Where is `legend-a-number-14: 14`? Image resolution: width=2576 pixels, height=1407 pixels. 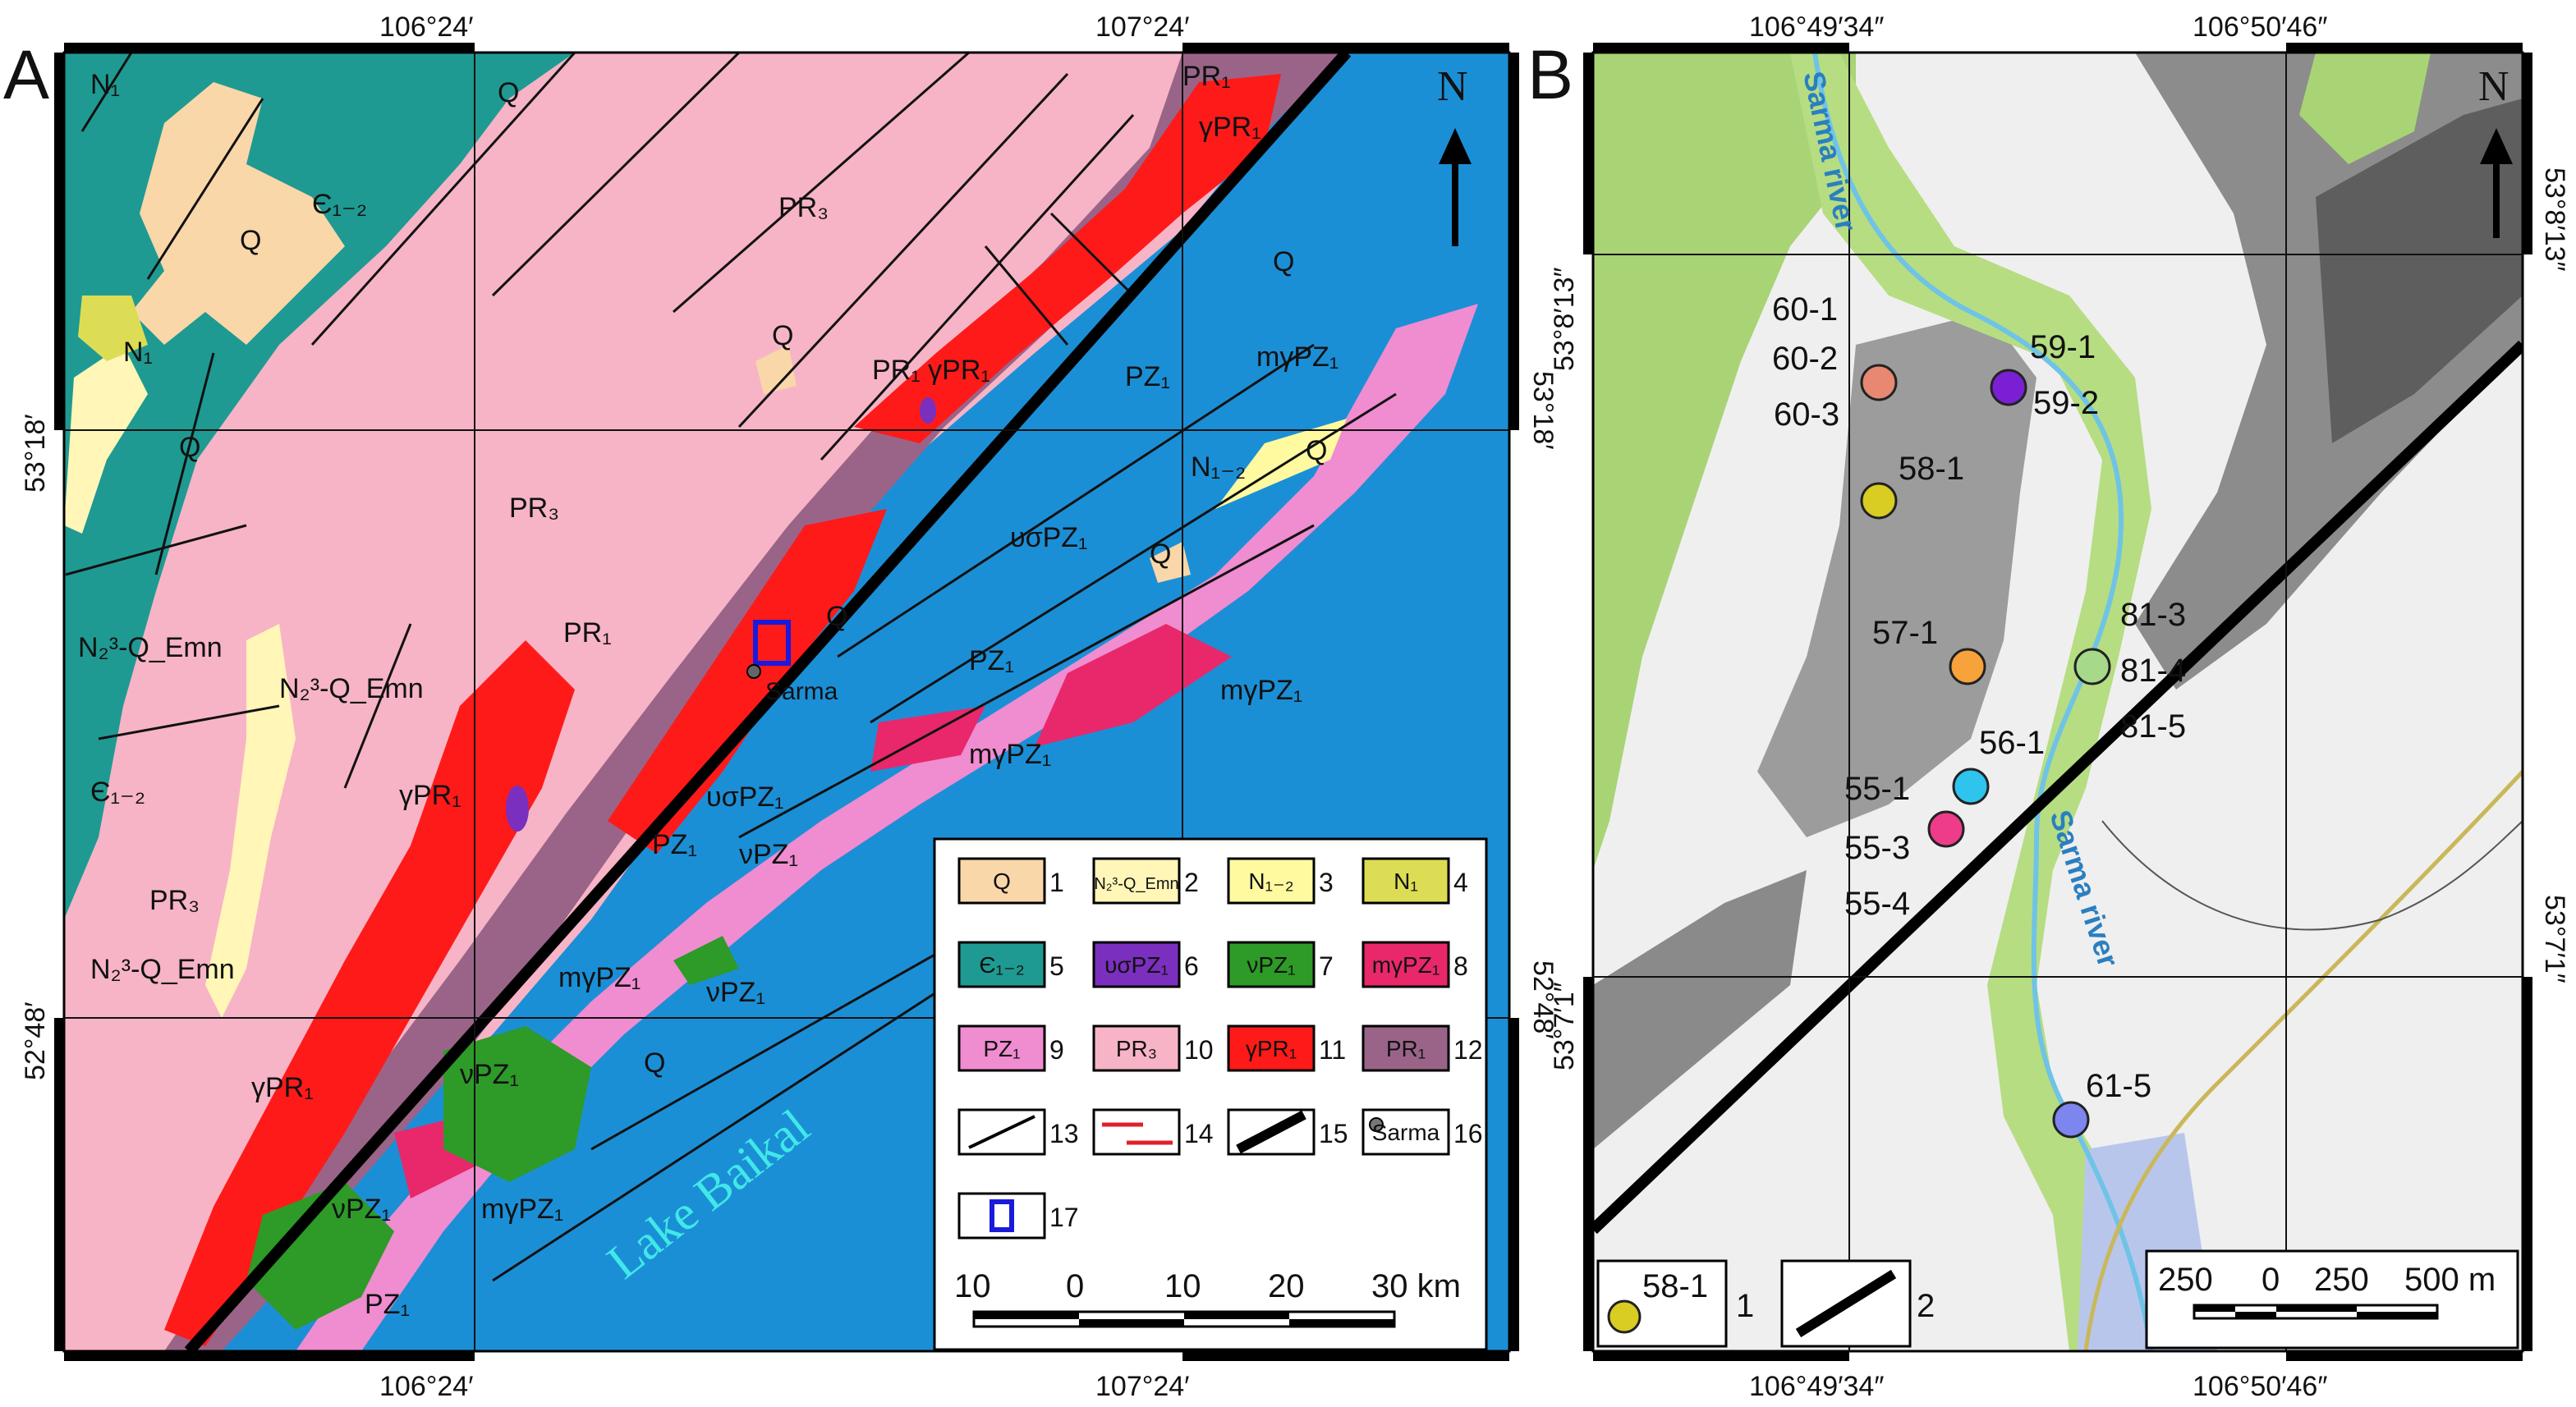
legend-a-number-14: 14 is located at coordinates (1199, 1133).